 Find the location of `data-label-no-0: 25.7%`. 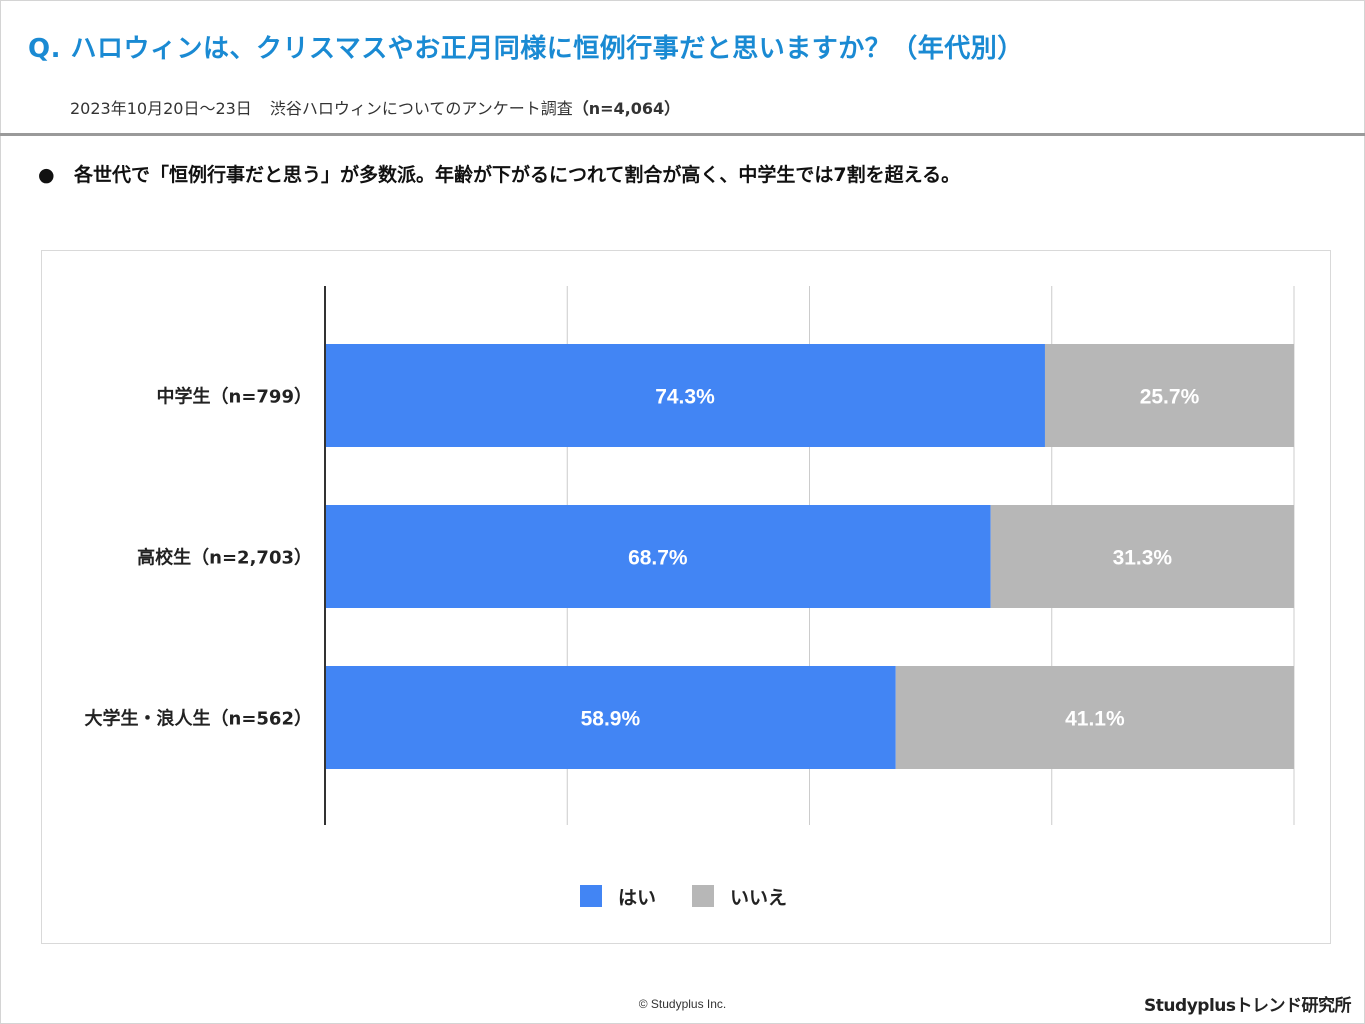

data-label-no-0: 25.7% is located at coordinates (1170, 397).